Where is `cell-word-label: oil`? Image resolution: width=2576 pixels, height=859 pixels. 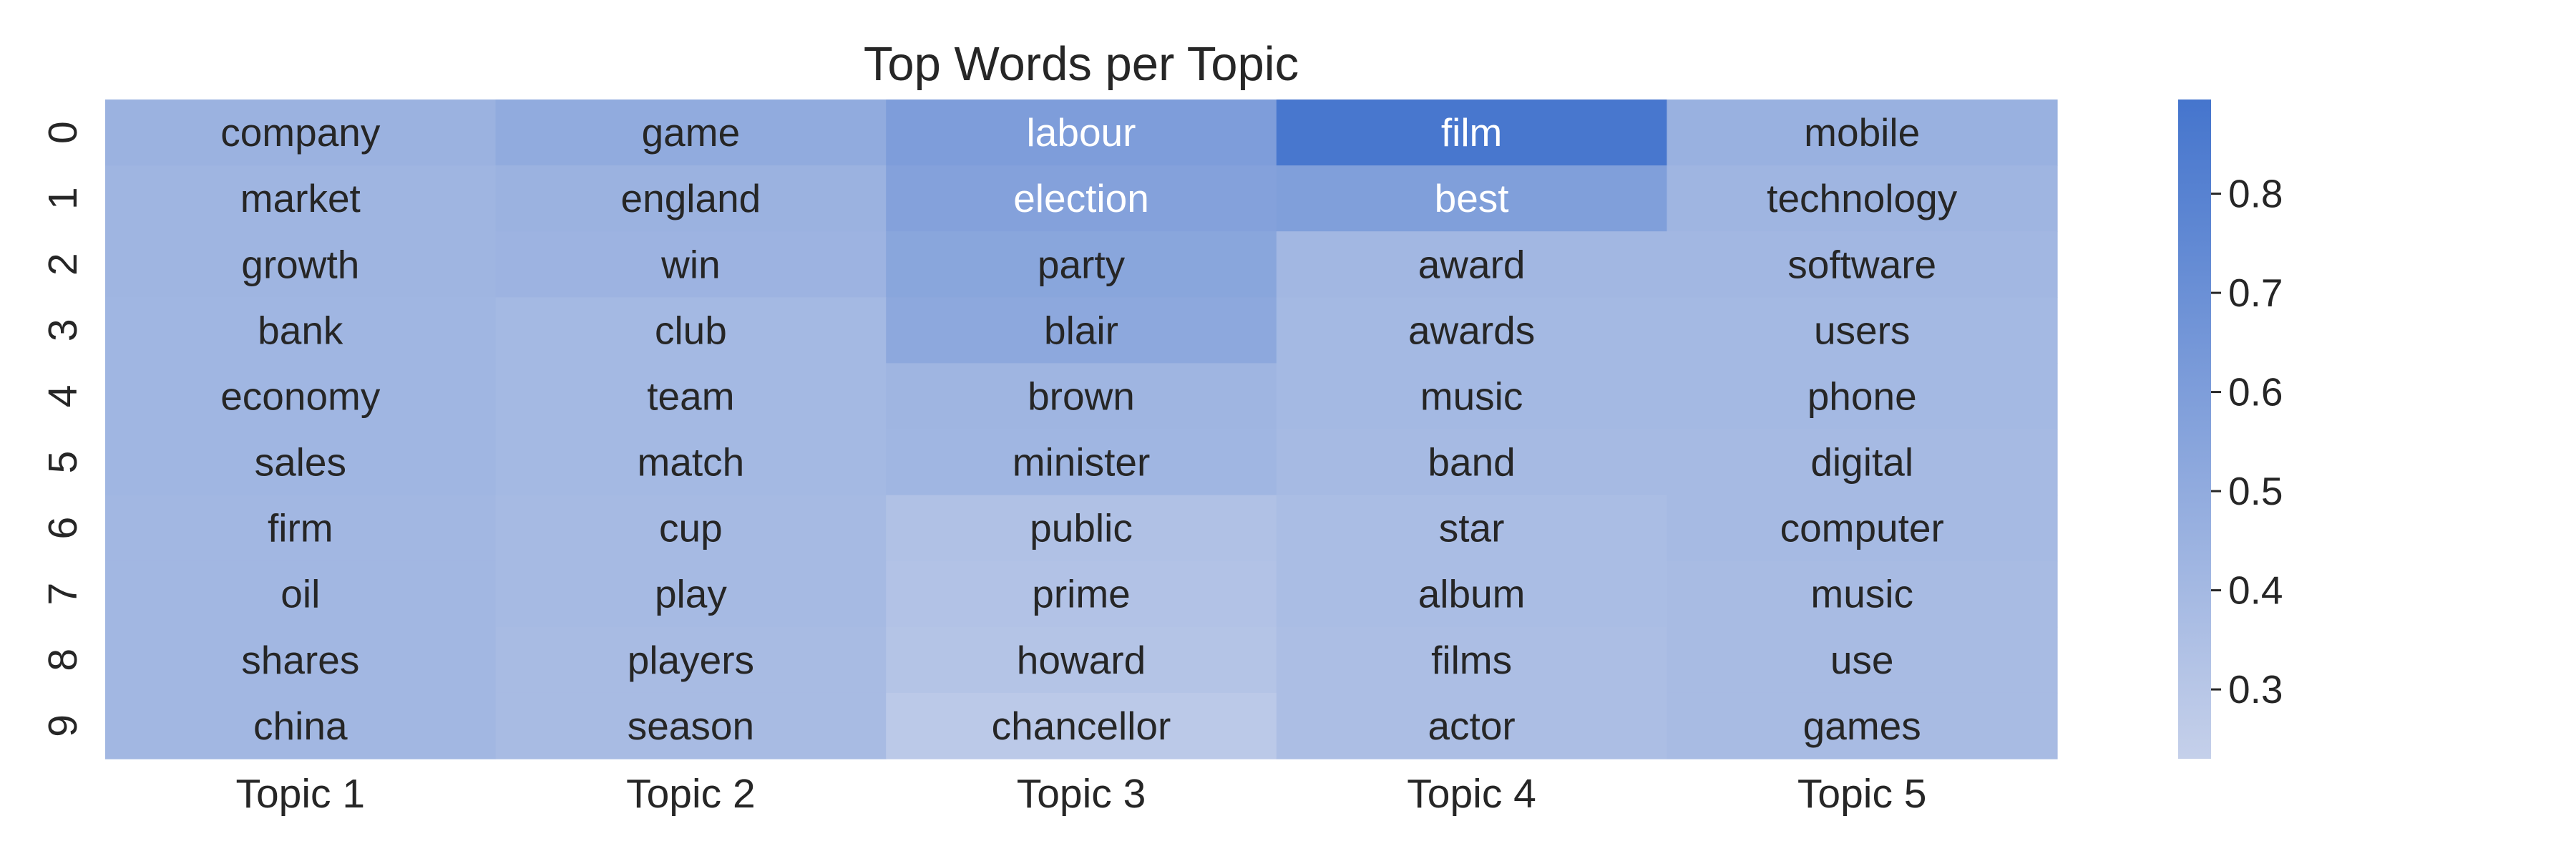
cell-word-label: oil is located at coordinates (300, 594).